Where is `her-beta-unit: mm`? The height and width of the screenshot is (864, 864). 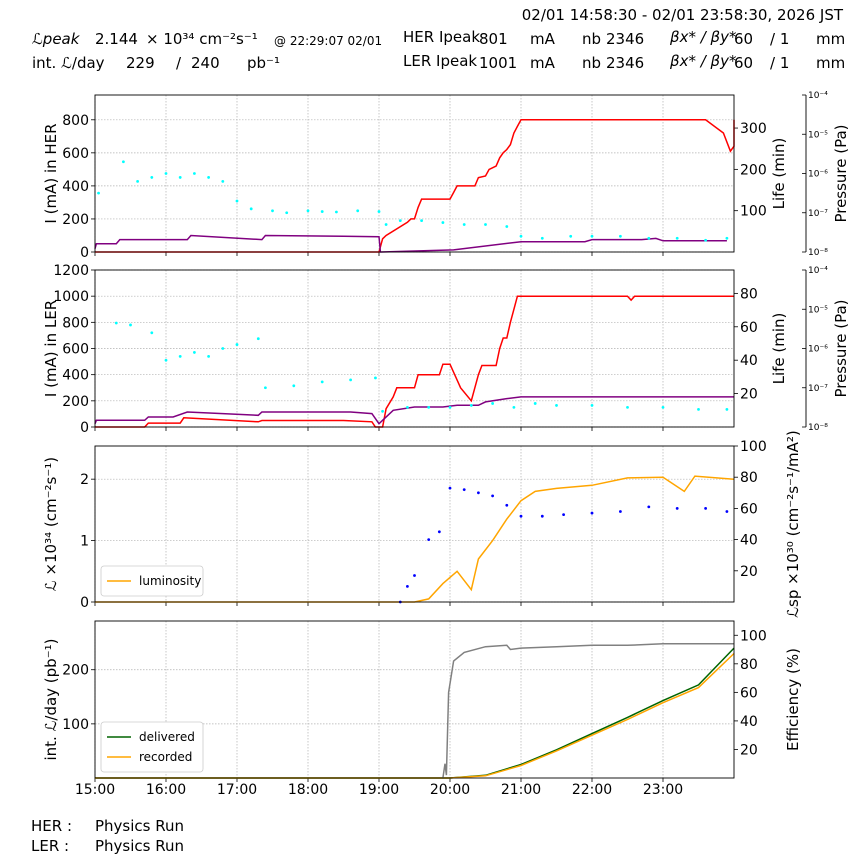 her-beta-unit: mm is located at coordinates (830, 39).